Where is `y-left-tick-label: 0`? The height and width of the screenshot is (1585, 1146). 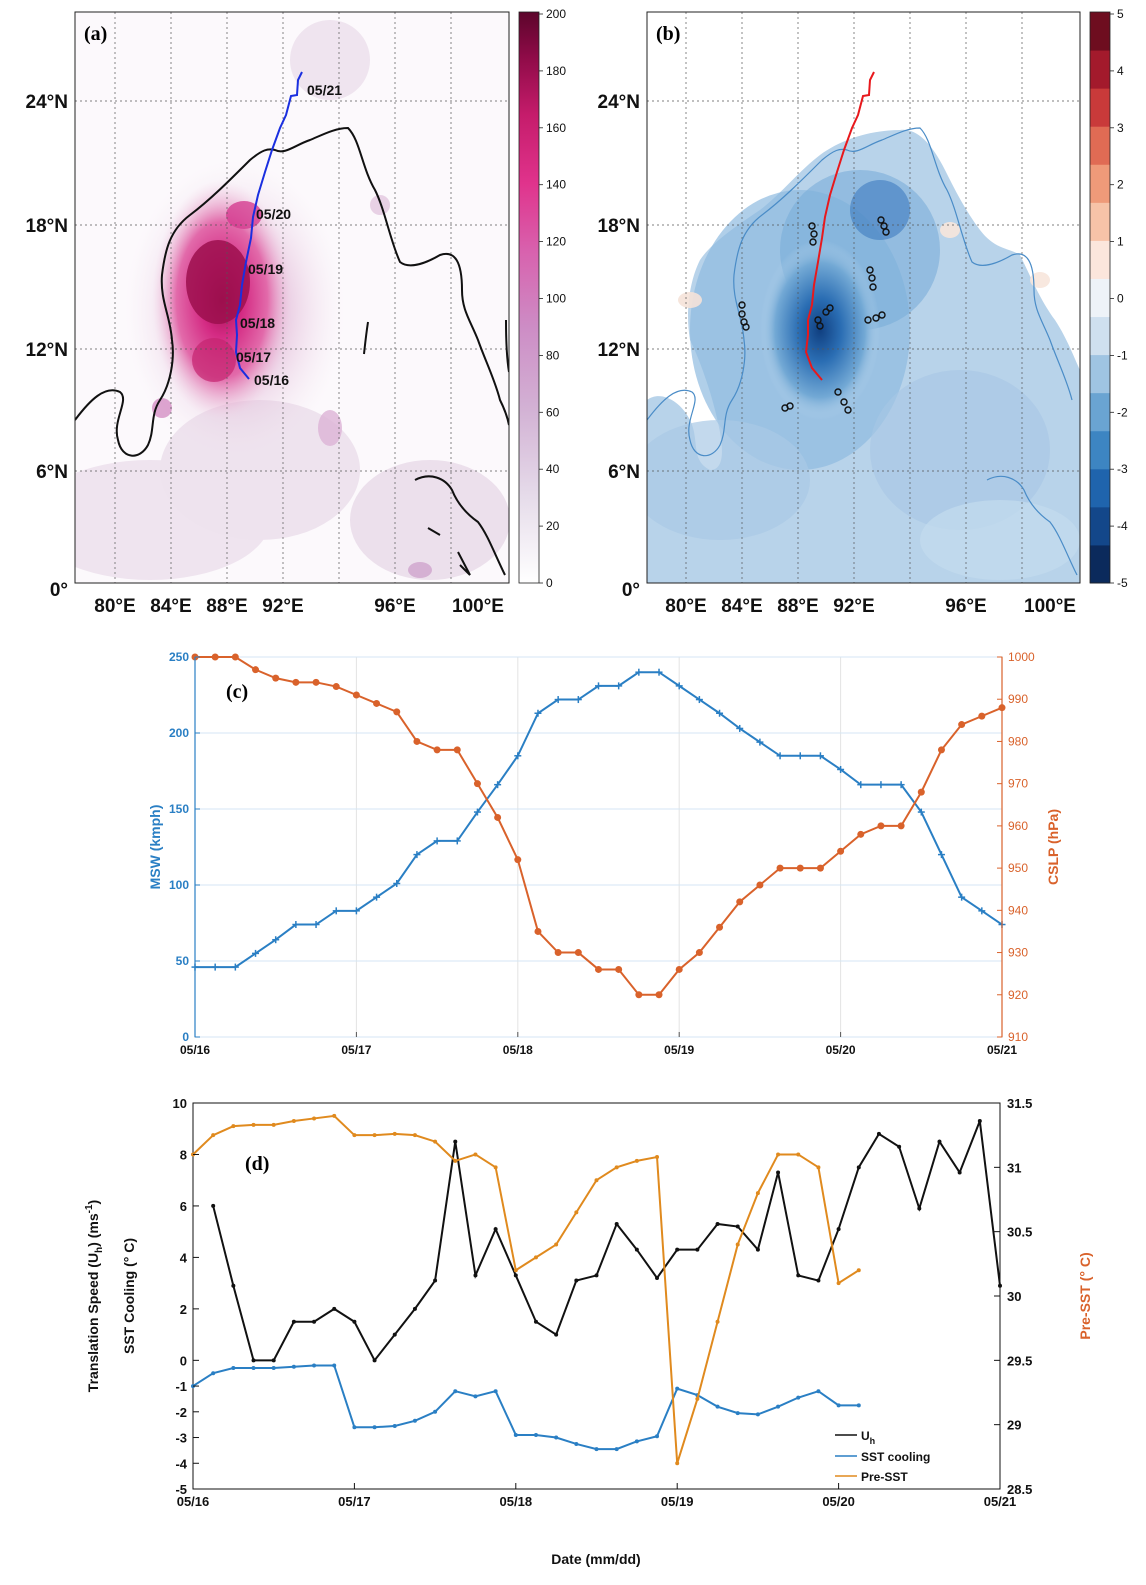 y-left-tick-label: 0 is located at coordinates (185, 1037).